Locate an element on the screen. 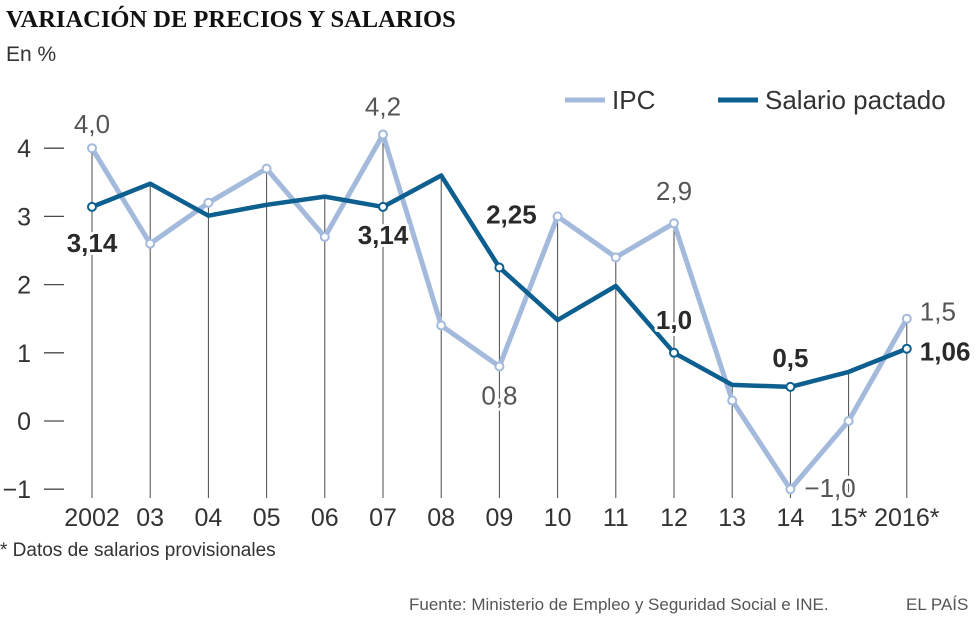  x-axis: 2002 03 04 05 06 07 08 09 10 11 12 13 14 15* 2016* is located at coordinates (502, 518).